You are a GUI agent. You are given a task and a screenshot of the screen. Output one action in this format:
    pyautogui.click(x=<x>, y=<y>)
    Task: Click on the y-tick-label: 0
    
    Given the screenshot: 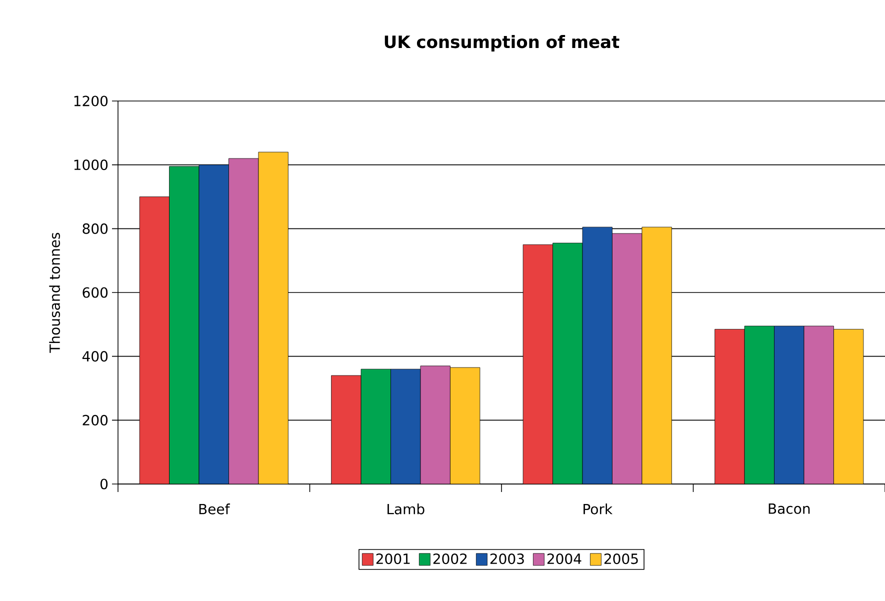 What is the action you would take?
    pyautogui.click(x=104, y=484)
    